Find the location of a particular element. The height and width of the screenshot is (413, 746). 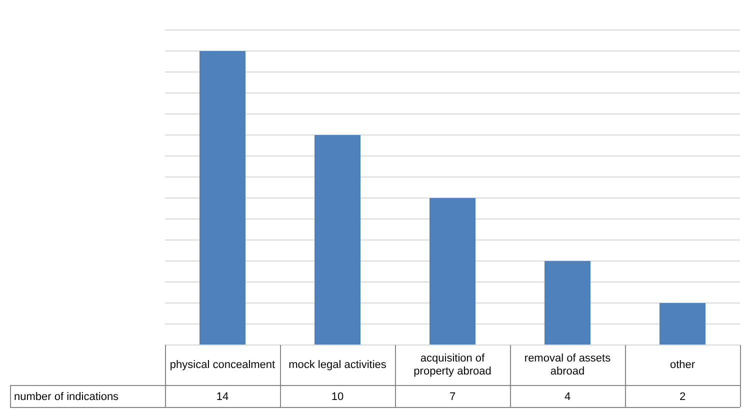

x-tick-label: other is located at coordinates (683, 365).